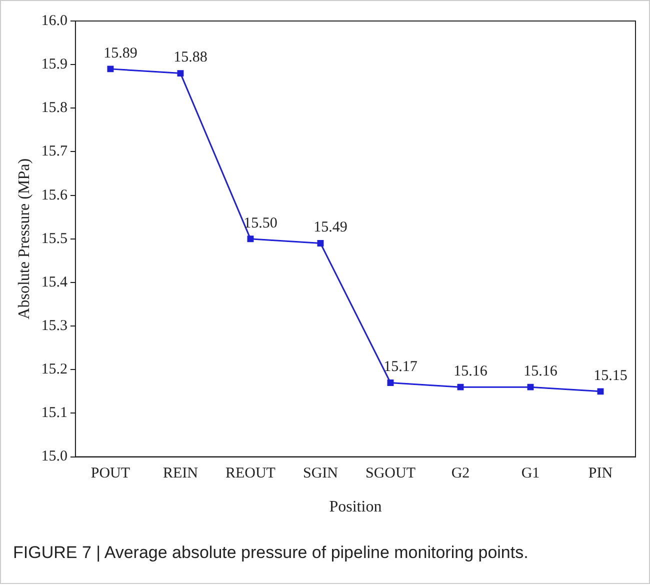 The height and width of the screenshot is (587, 650). Describe the element at coordinates (54, 326) in the screenshot. I see `y-tick-label: 15.3` at that location.